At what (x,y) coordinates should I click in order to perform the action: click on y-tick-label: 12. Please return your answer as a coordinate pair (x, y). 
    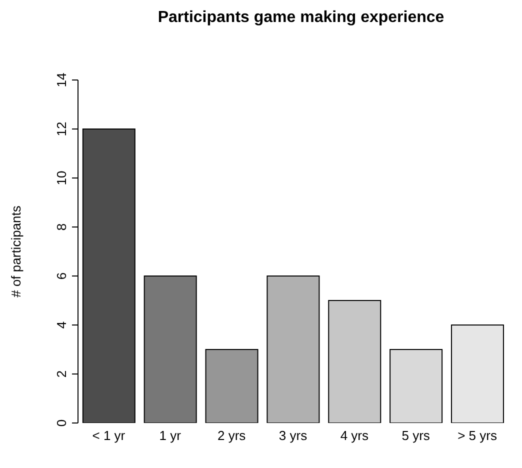
    Looking at the image, I should click on (61, 129).